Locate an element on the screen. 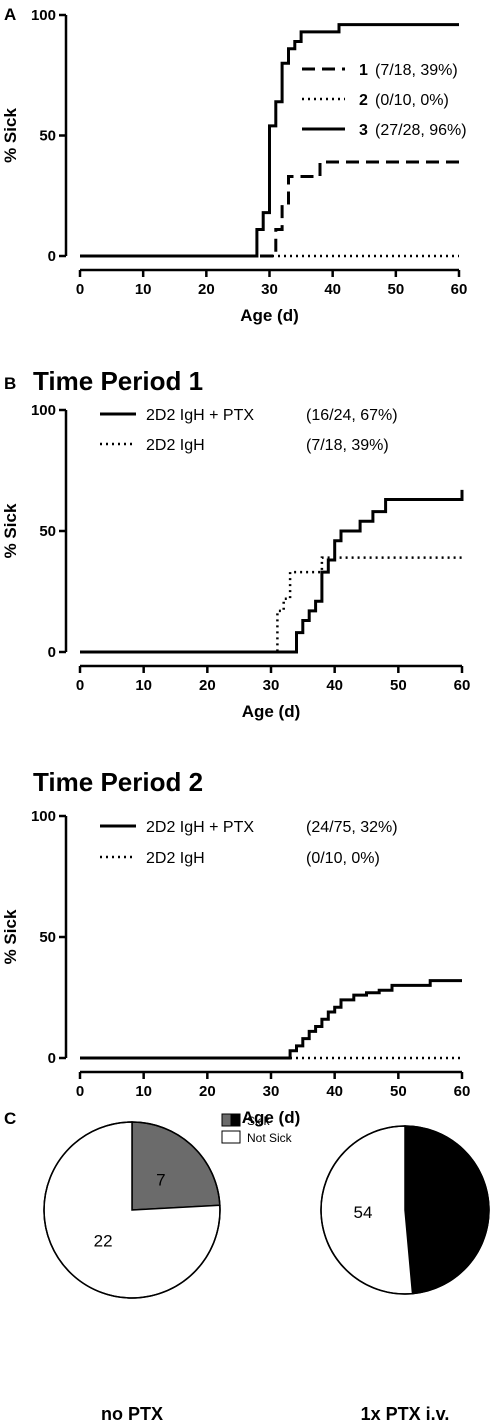 Image resolution: width=498 pixels, height=1427 pixels. legend-entry: 2D2 IgH (0/10, 0%) is located at coordinates (240, 858).